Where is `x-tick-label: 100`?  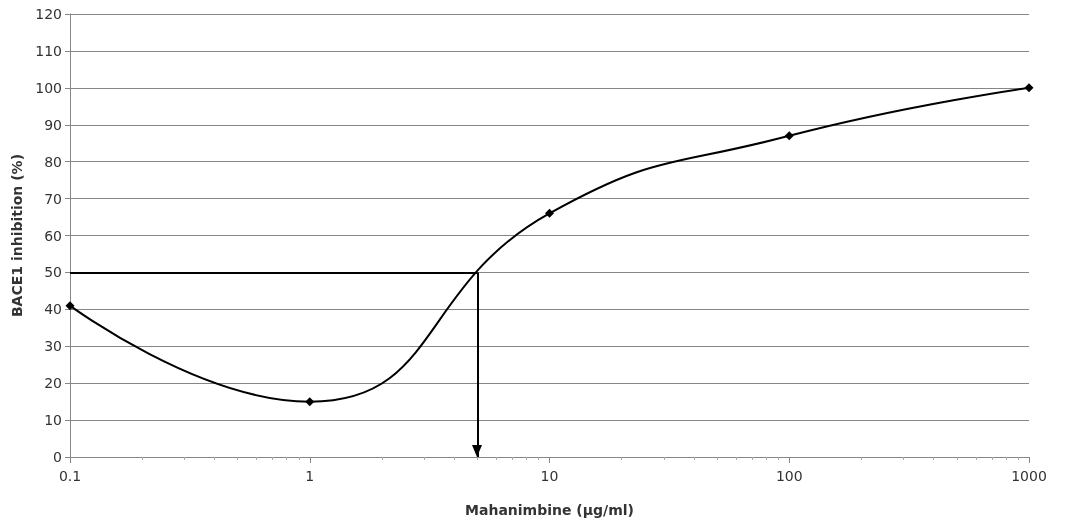
x-tick-label: 100 is located at coordinates (789, 476).